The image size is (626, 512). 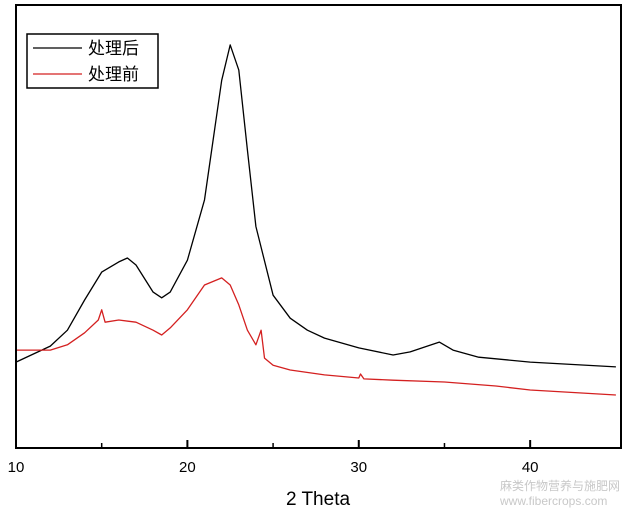 What do you see at coordinates (560, 485) in the screenshot?
I see `watermark-line1: 麻类作物营养与施肥网` at bounding box center [560, 485].